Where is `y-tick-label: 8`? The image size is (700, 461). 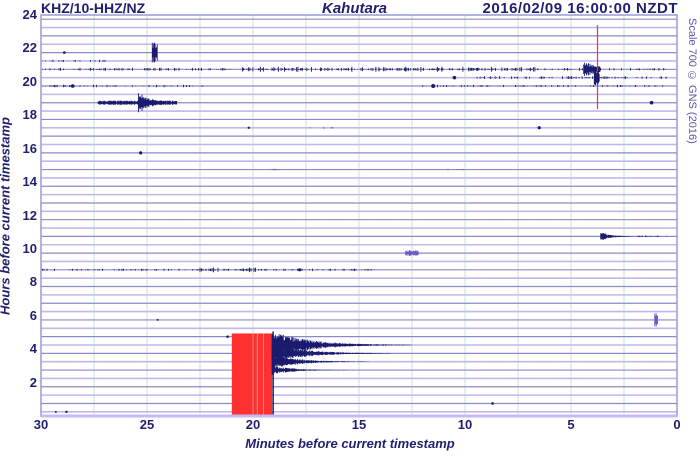
y-tick-label: 8 is located at coordinates (33, 282).